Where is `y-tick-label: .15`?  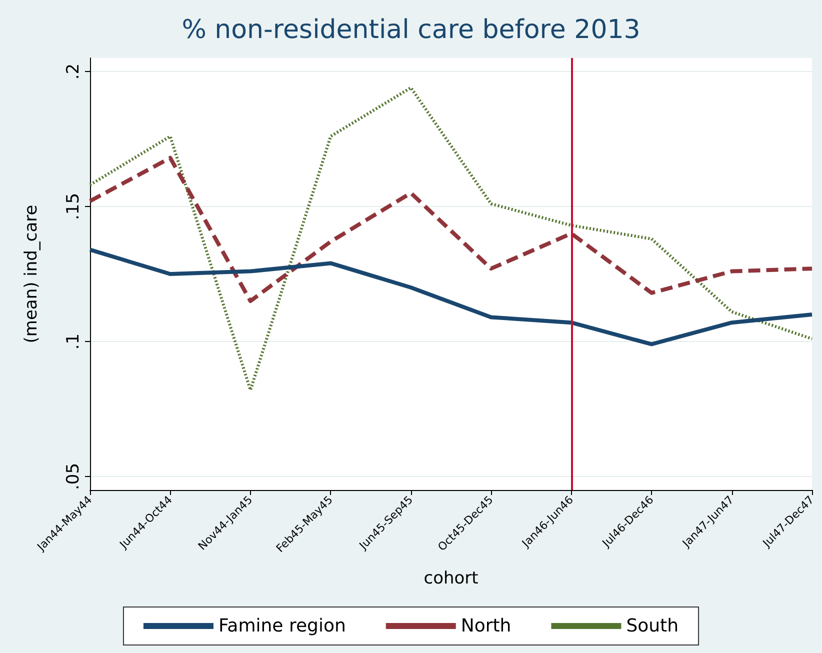
y-tick-label: .15 is located at coordinates (74, 206).